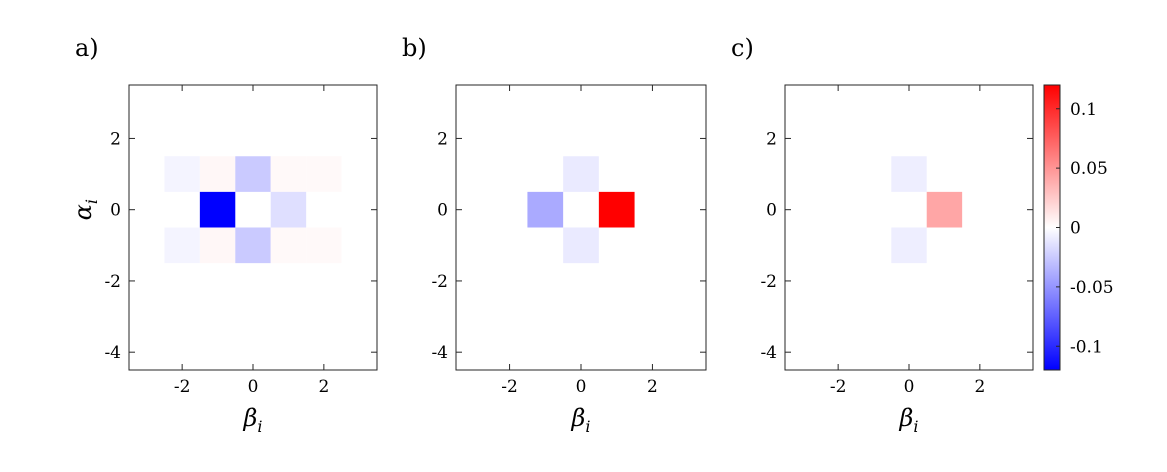 The height and width of the screenshot is (472, 1167). What do you see at coordinates (742, 48) in the screenshot?
I see `panel-label: c)` at bounding box center [742, 48].